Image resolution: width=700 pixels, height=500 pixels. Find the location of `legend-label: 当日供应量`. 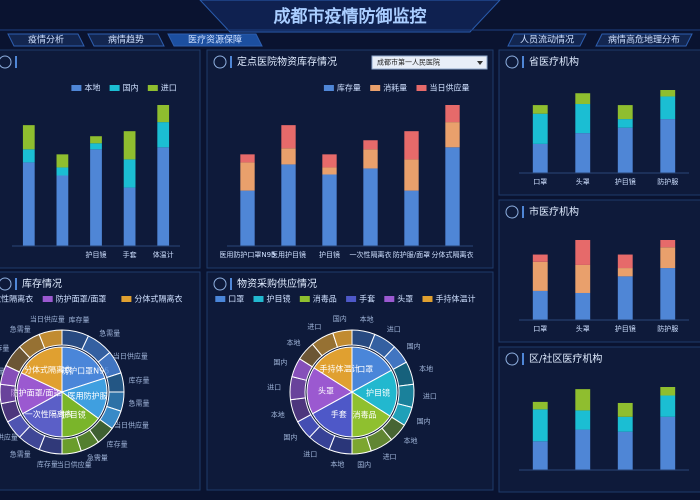

legend-label: 当日供应量 is located at coordinates (450, 88).